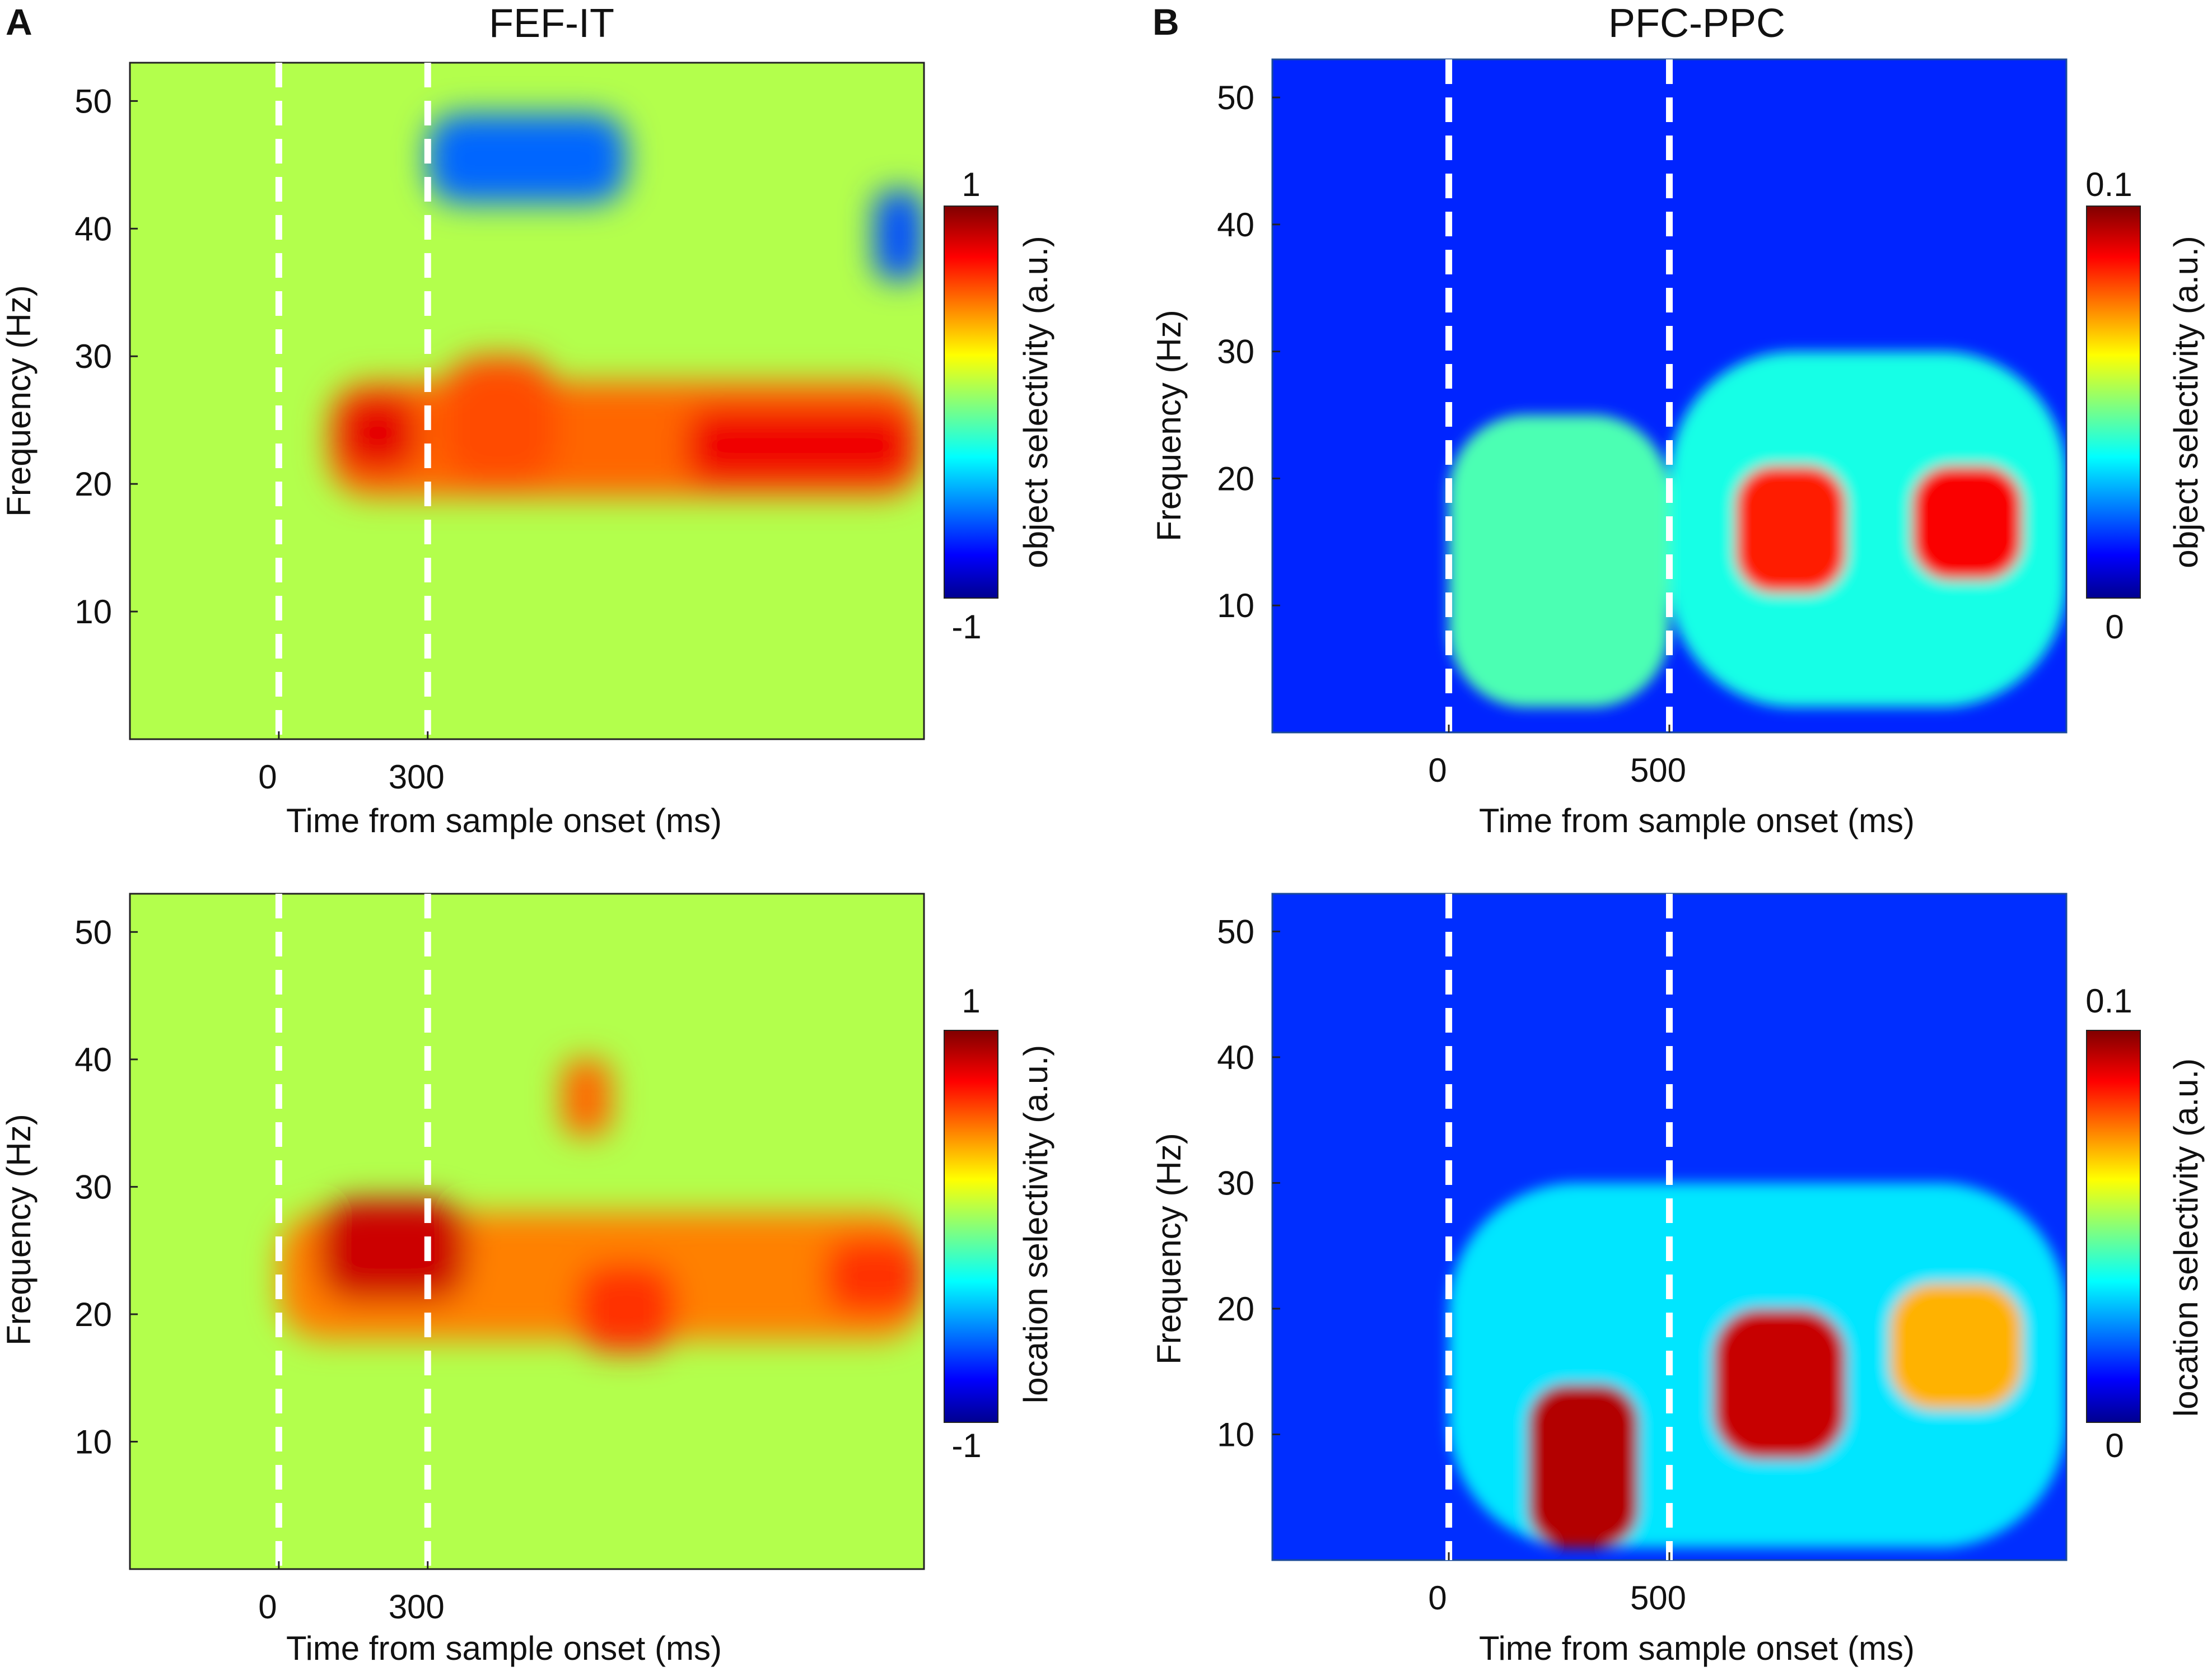  Describe the element at coordinates (19, 22) in the screenshot. I see `panel-label-a: A` at that location.